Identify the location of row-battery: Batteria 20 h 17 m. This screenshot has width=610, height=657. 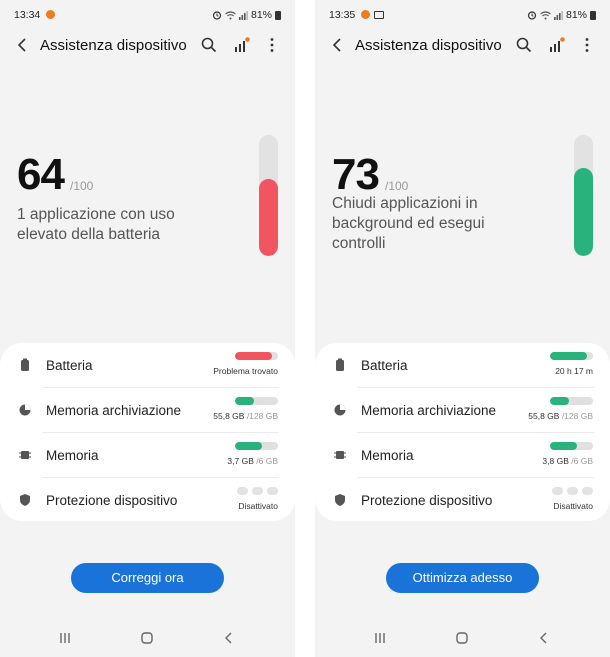
(462, 365).